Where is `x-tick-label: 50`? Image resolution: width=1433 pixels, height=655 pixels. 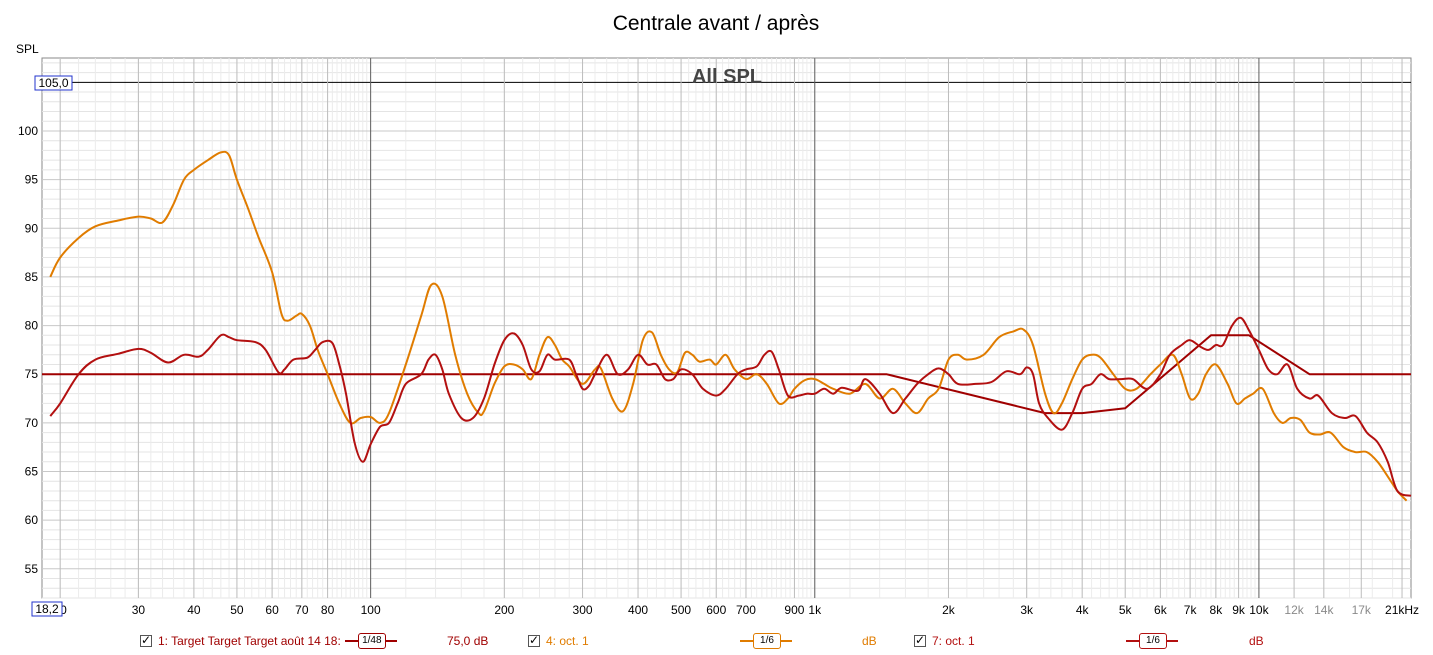
x-tick-label: 50 is located at coordinates (237, 610).